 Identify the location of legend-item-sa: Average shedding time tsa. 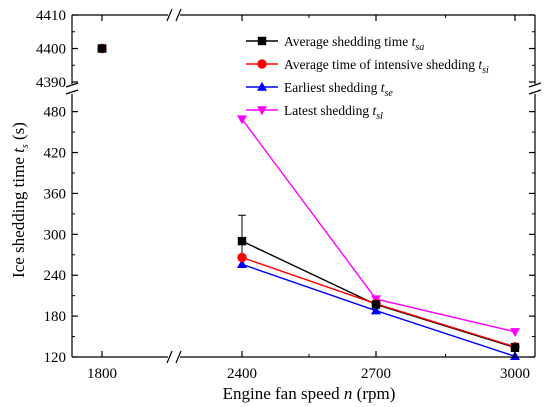
(335, 43).